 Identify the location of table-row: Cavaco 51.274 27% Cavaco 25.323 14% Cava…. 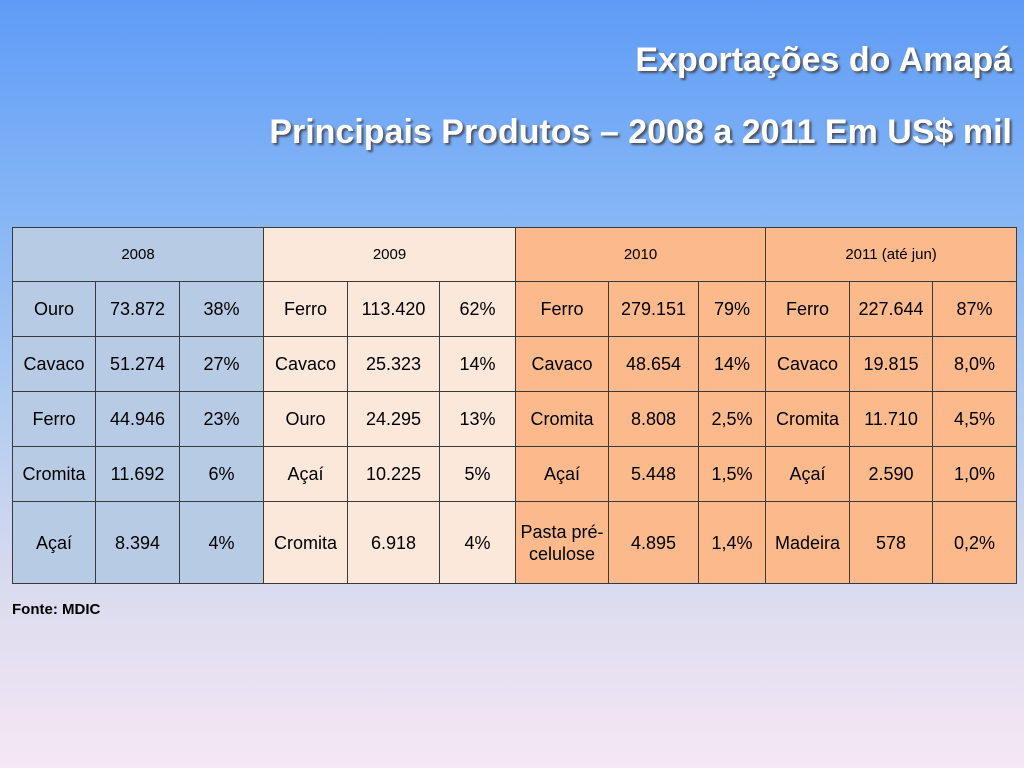
(515, 364).